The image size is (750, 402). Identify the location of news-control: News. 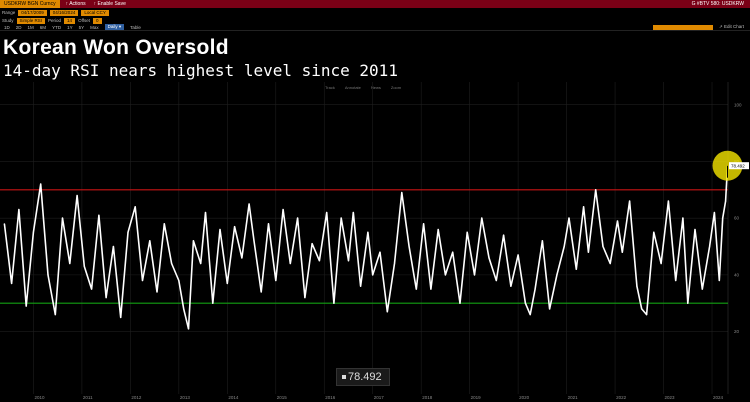
(375, 87).